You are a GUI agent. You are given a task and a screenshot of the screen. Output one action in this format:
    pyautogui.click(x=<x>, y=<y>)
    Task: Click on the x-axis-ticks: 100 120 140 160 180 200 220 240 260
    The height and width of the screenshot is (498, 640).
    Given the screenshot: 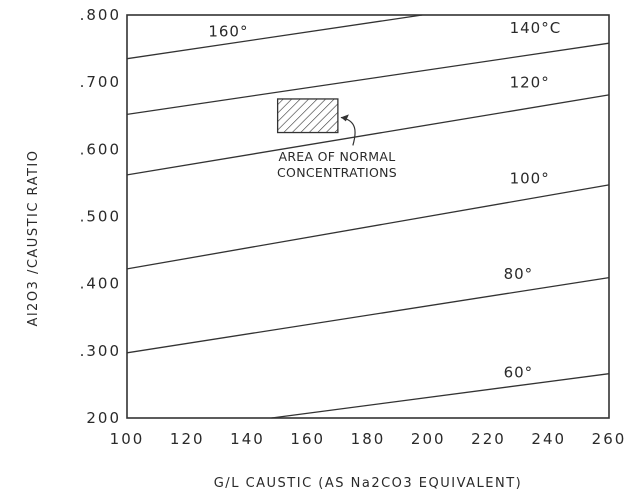 What is the action you would take?
    pyautogui.click(x=368, y=439)
    